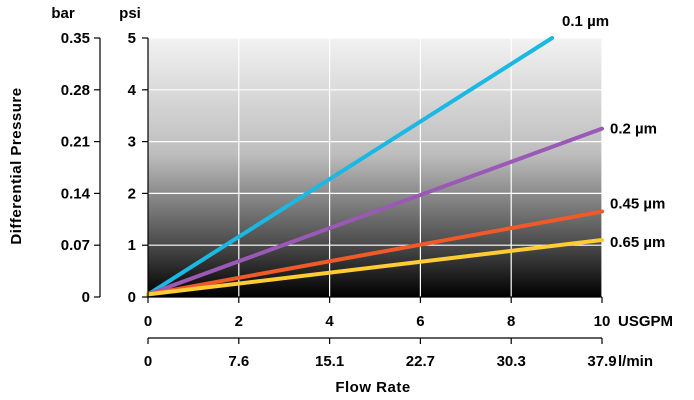  I want to click on y-secondary-tick-label: 0.28, so click(75, 90).